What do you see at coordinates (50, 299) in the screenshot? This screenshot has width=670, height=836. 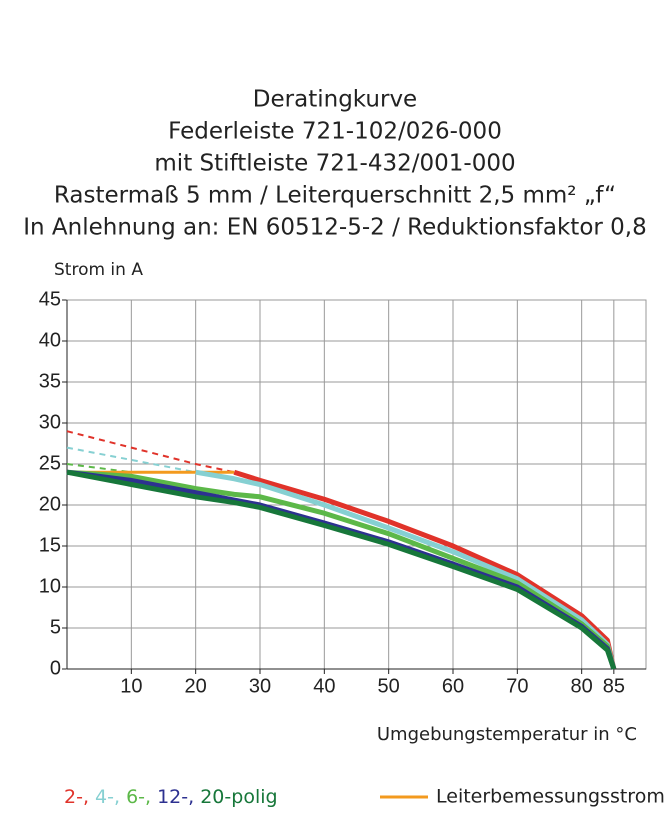 I see `y-tick-label: 45` at bounding box center [50, 299].